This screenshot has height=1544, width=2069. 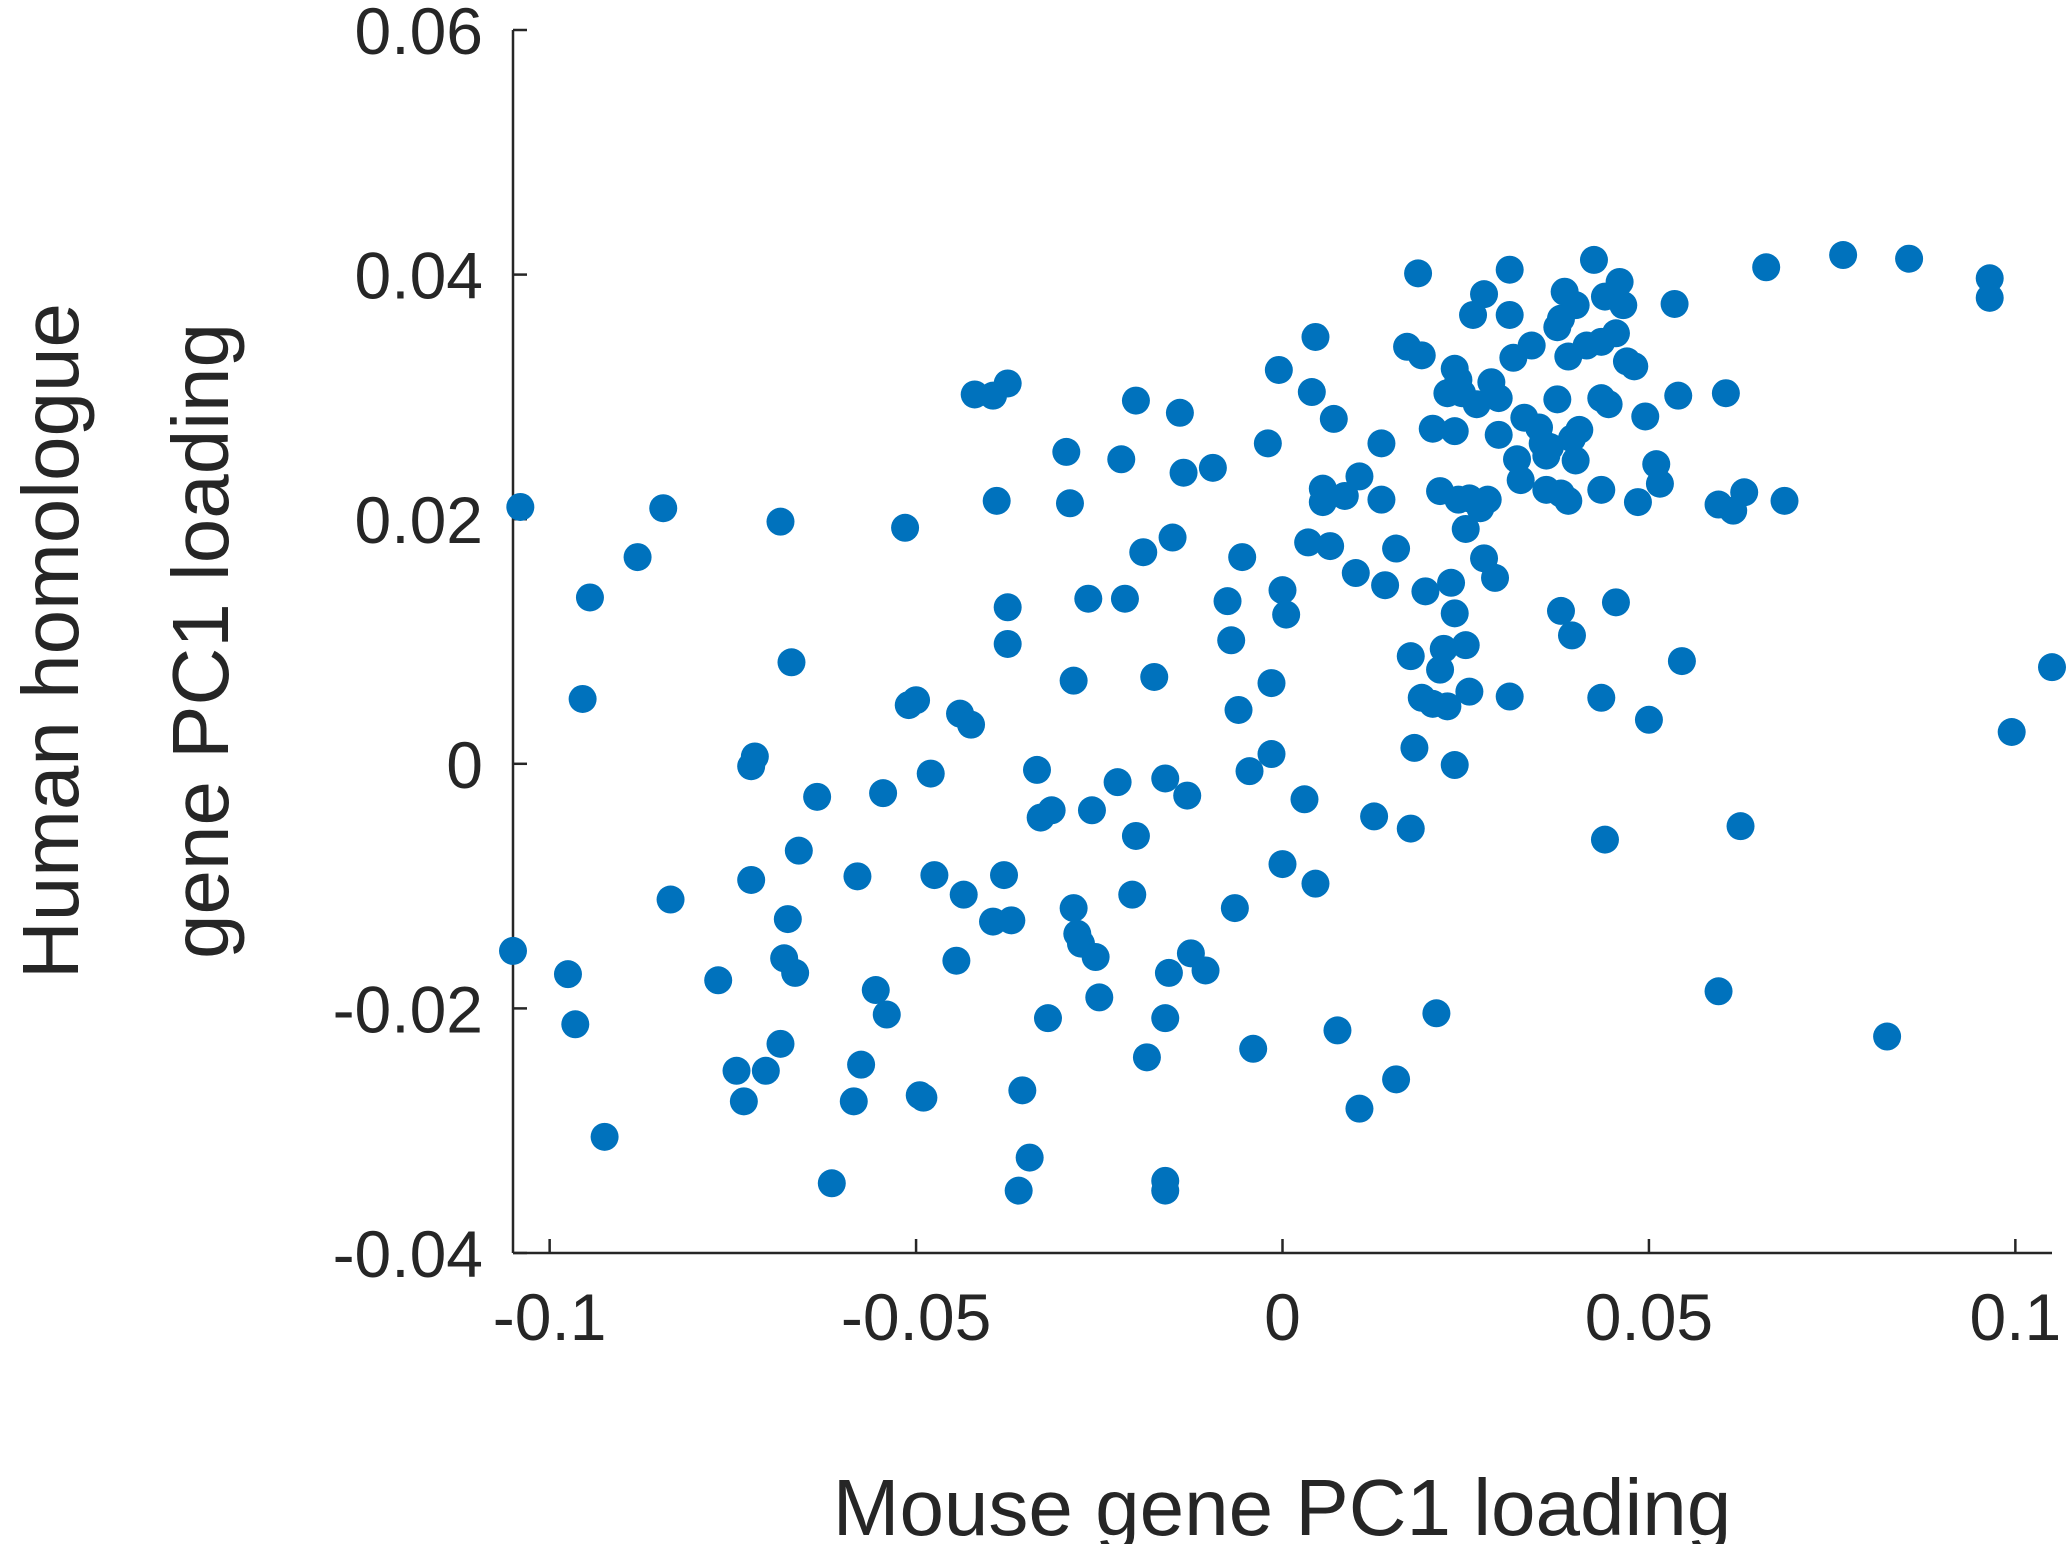 I want to click on y-axis-label-line-2: gene PC1 loading, so click(x=200, y=641).